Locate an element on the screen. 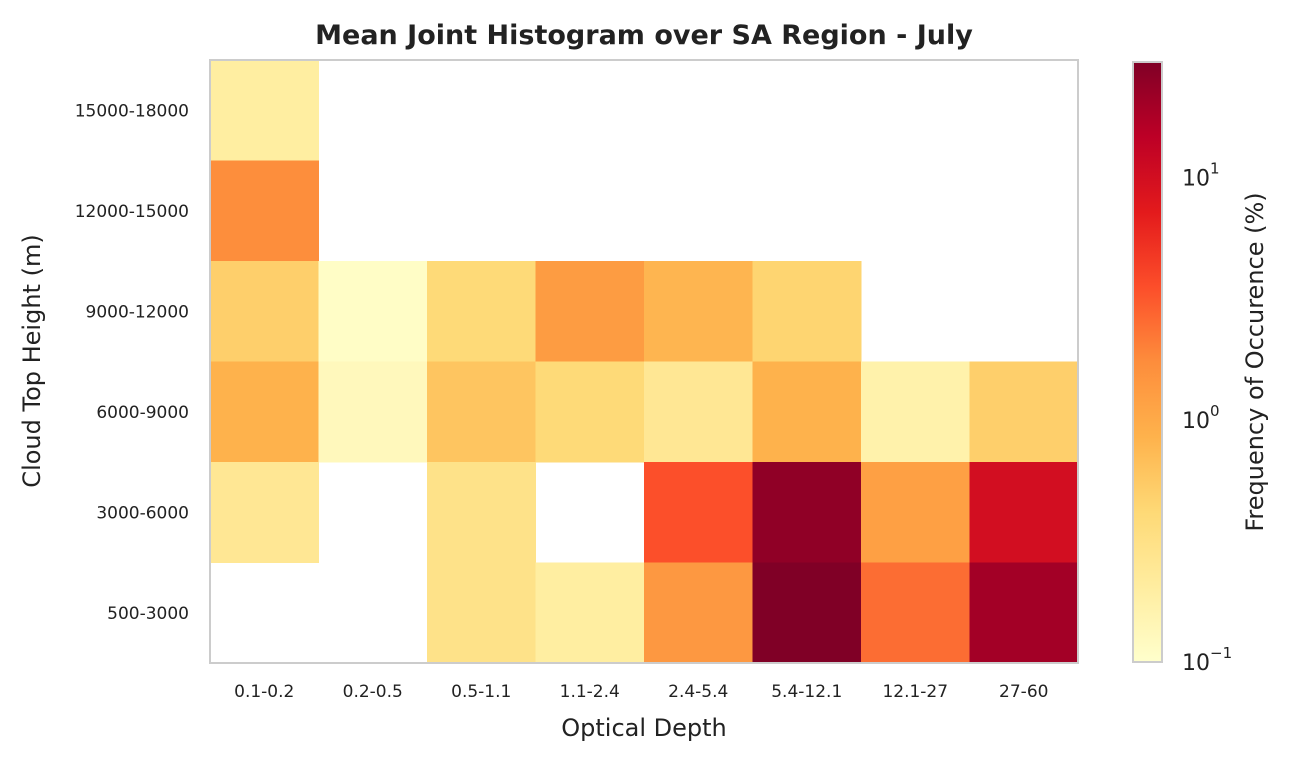 The width and height of the screenshot is (1292, 763). colorbar-label: Frequency of Occurence (%) is located at coordinates (1255, 361).